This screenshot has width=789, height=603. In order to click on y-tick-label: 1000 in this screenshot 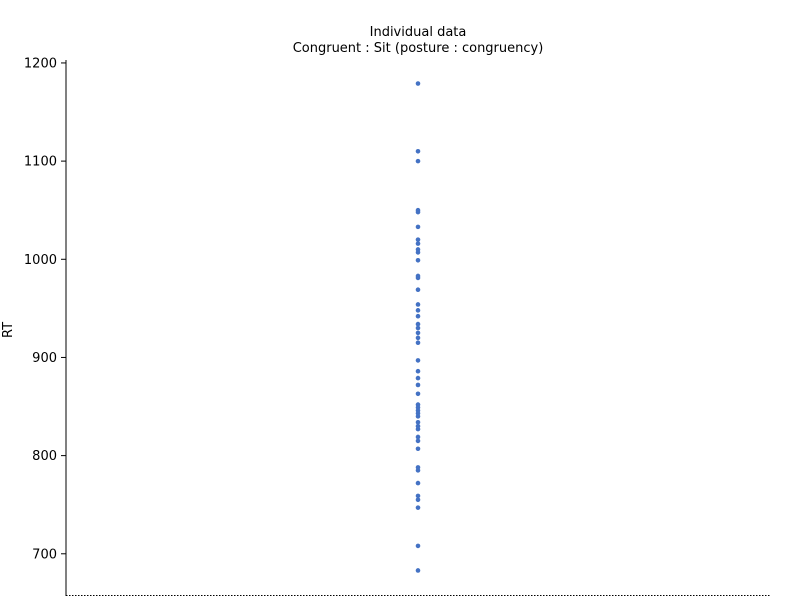, I will do `click(40, 260)`.